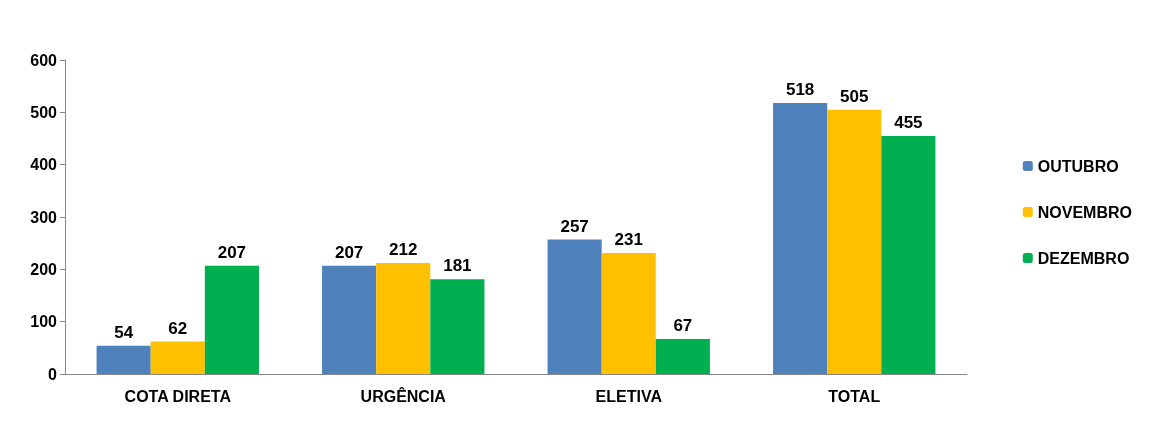 Image resolution: width=1157 pixels, height=424 pixels. What do you see at coordinates (44, 112) in the screenshot?
I see `y-tick-label: 500` at bounding box center [44, 112].